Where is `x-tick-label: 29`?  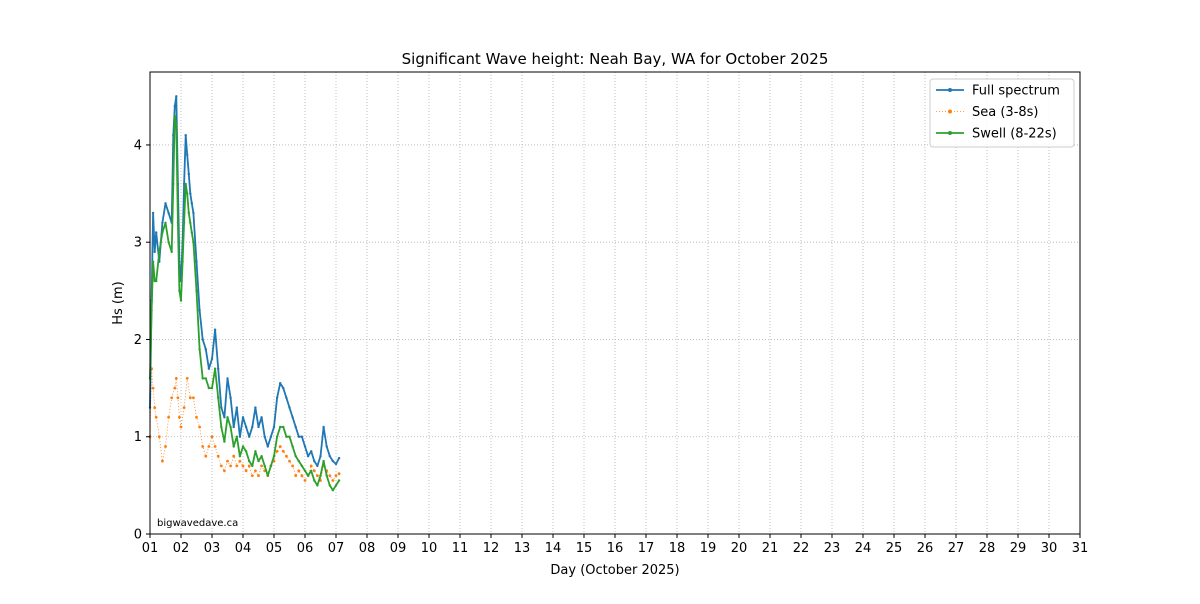
x-tick-label: 29 is located at coordinates (1018, 548).